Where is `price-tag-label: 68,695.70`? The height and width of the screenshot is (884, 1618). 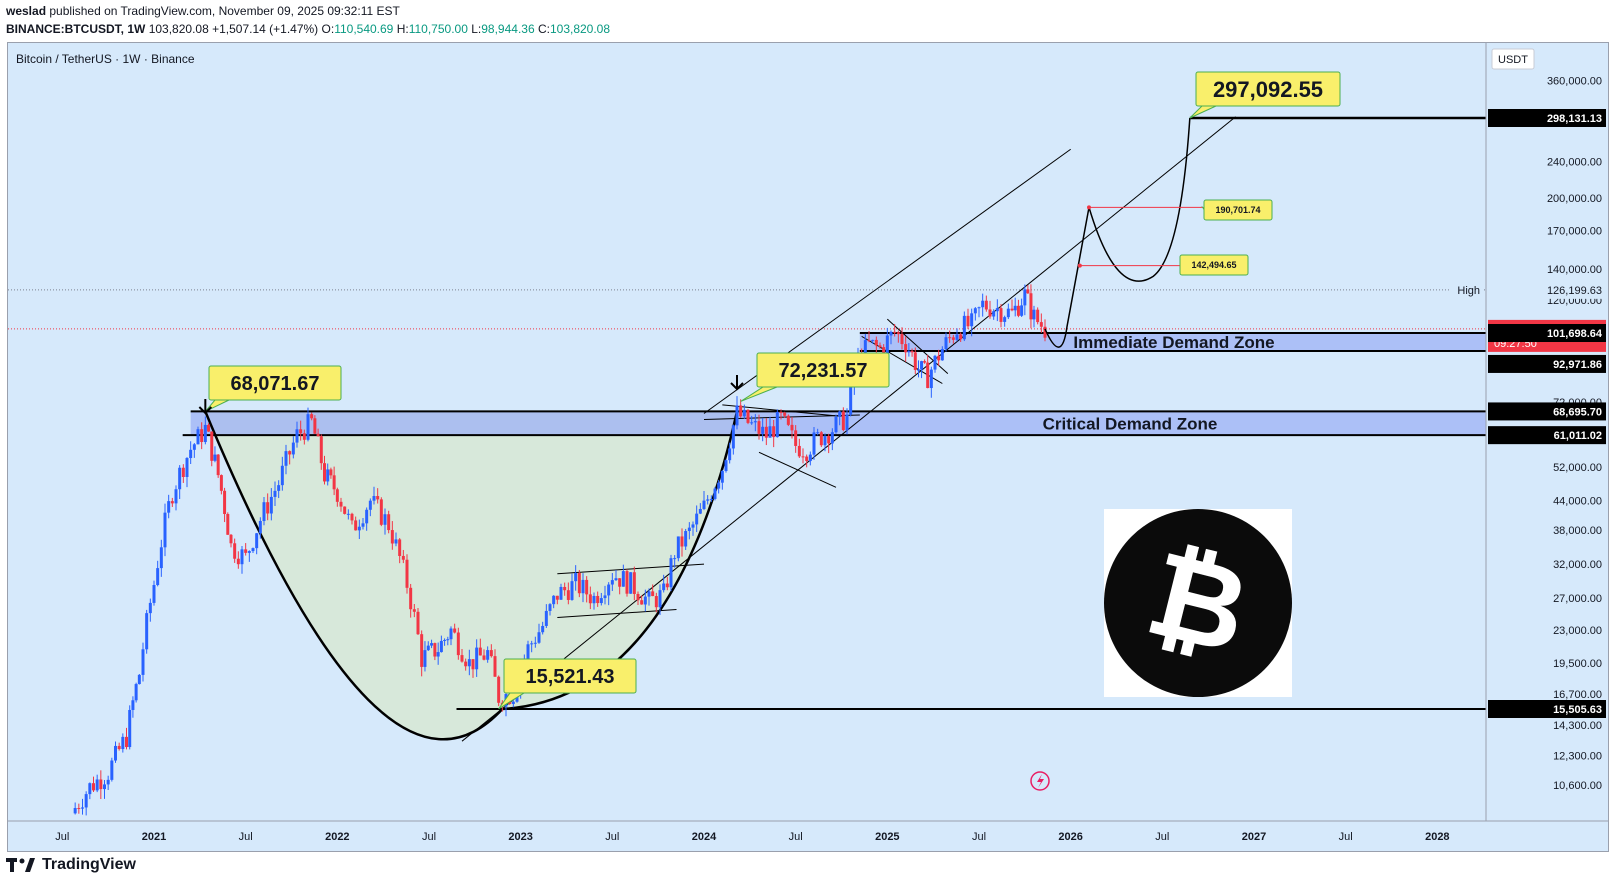 price-tag-label: 68,695.70 is located at coordinates (1577, 412).